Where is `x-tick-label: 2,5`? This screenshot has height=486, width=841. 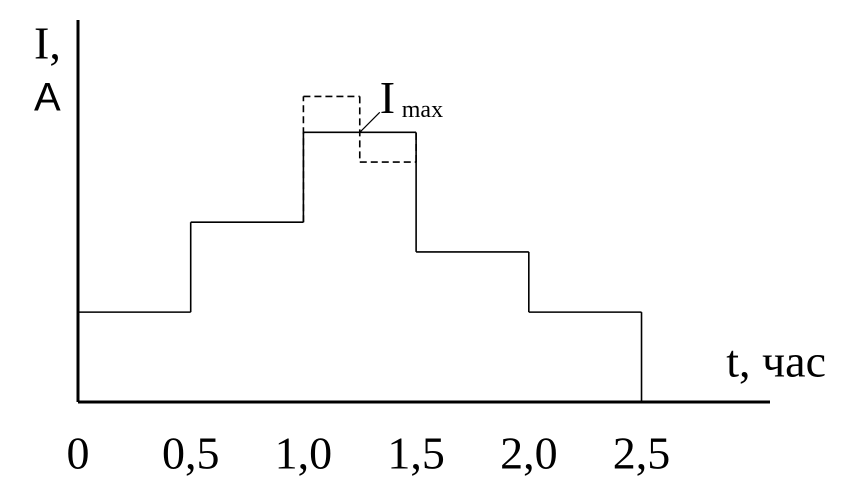
x-tick-label: 2,5 is located at coordinates (642, 453).